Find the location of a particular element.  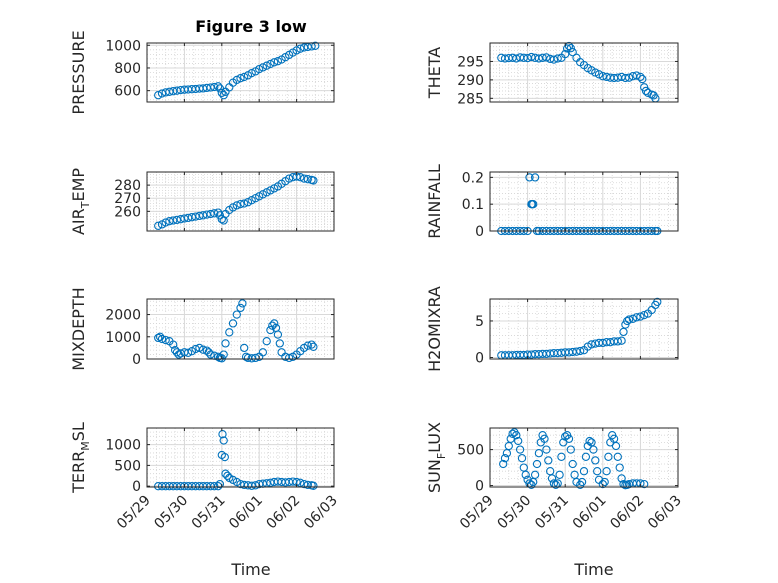

mixdepth-y-tick-label: 2000 is located at coordinates (123, 316).